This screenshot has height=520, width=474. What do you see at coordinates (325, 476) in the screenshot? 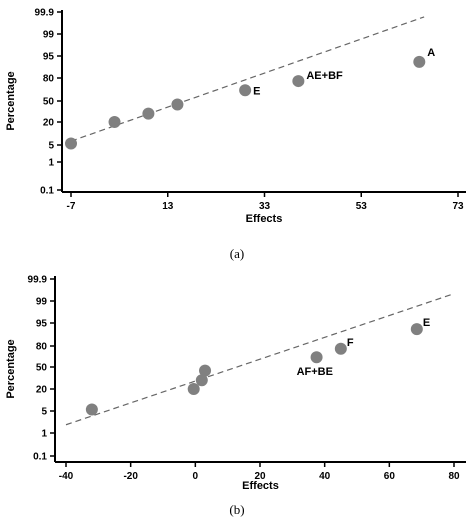
I see `x-tick-label: 40` at bounding box center [325, 476].